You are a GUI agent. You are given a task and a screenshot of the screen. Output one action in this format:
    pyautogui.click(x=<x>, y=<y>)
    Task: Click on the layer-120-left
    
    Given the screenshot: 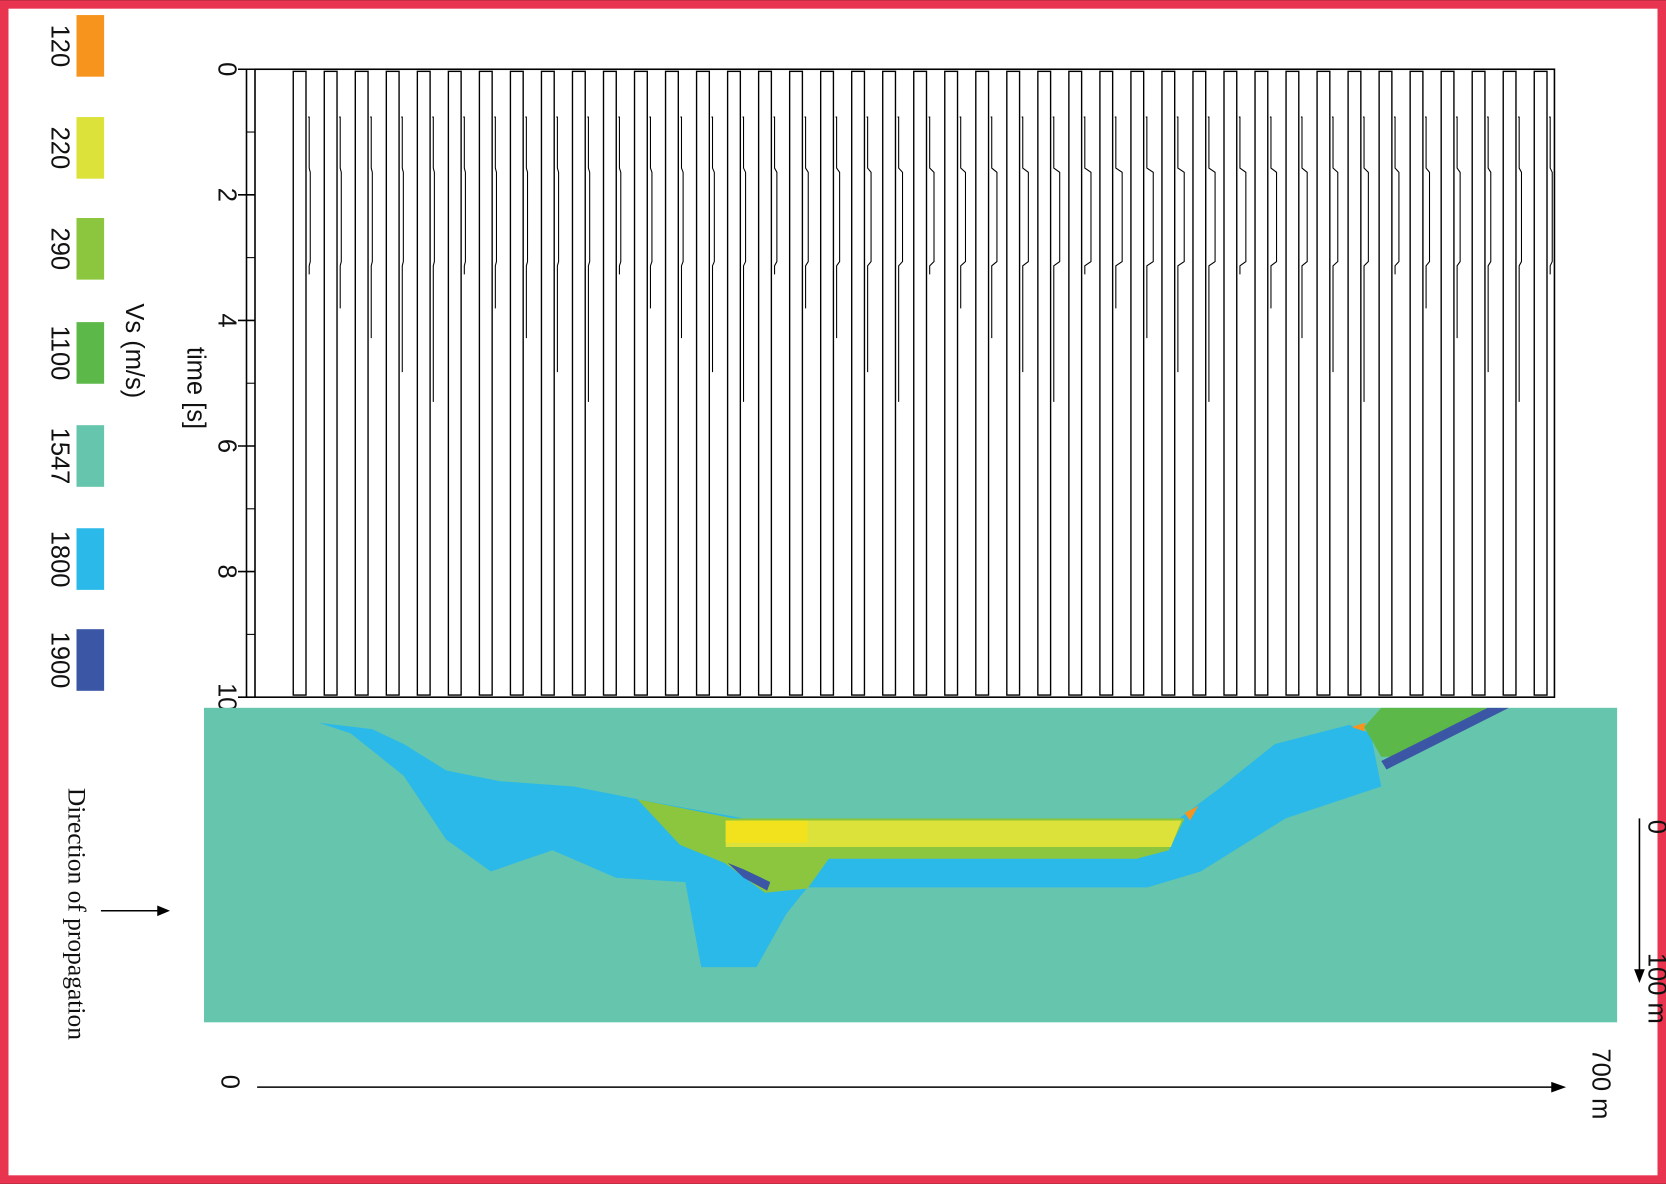 What is the action you would take?
    pyautogui.click(x=1191, y=813)
    